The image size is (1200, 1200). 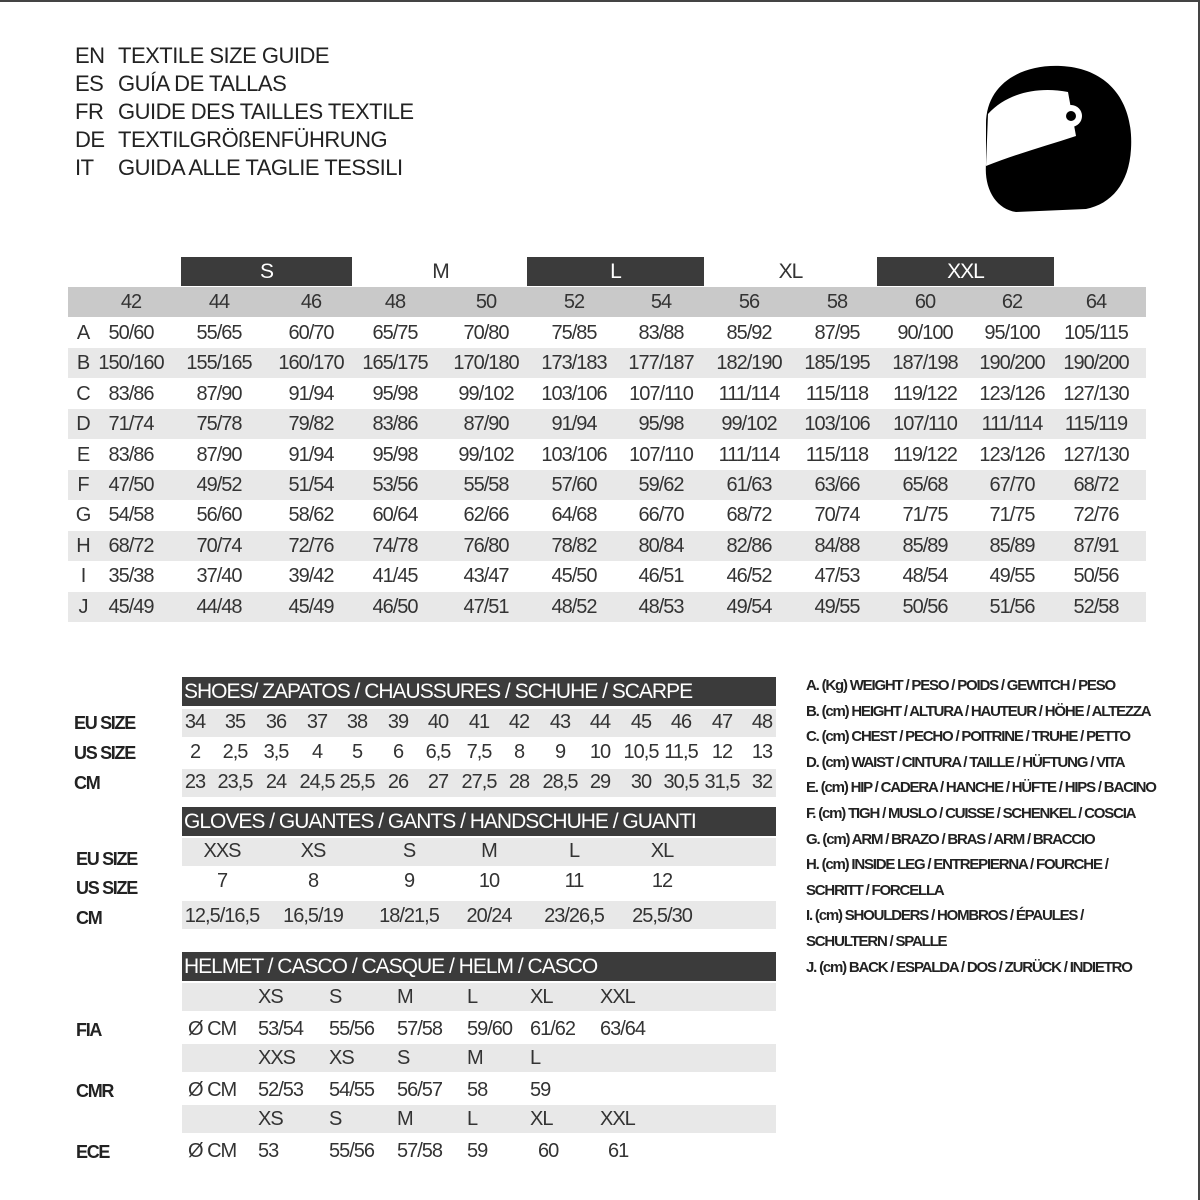 What do you see at coordinates (1096, 333) in the screenshot?
I see `measurement-cell: 105/115` at bounding box center [1096, 333].